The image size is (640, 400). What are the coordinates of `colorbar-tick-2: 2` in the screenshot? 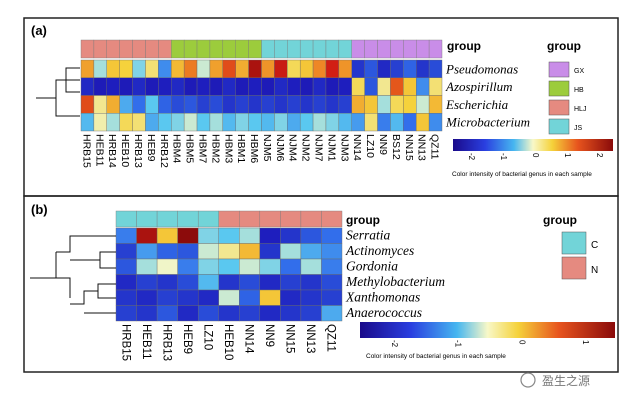 It's located at (599, 155).